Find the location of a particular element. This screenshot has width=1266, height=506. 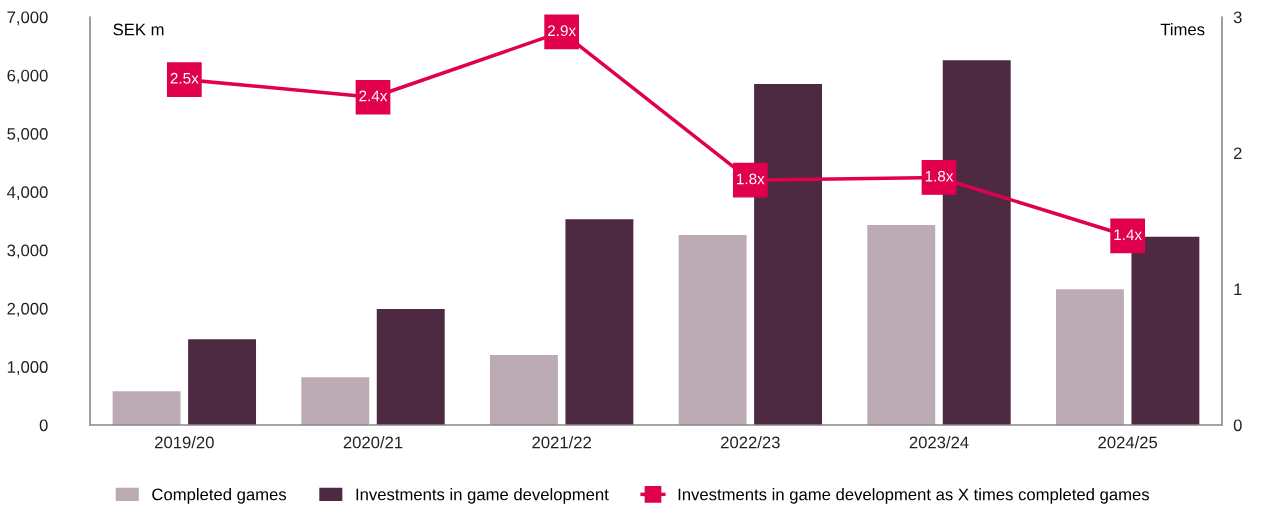

data-label: 2.4x is located at coordinates (373, 96).